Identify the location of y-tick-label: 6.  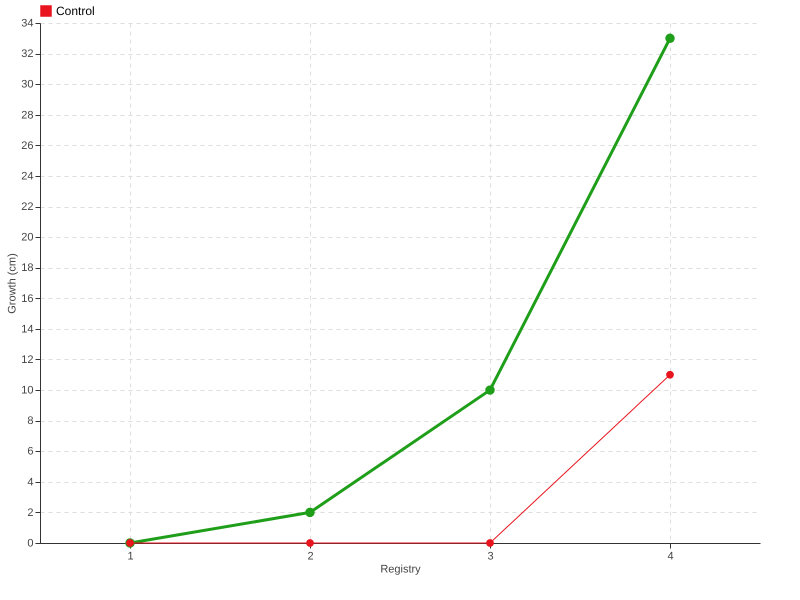
(30, 452).